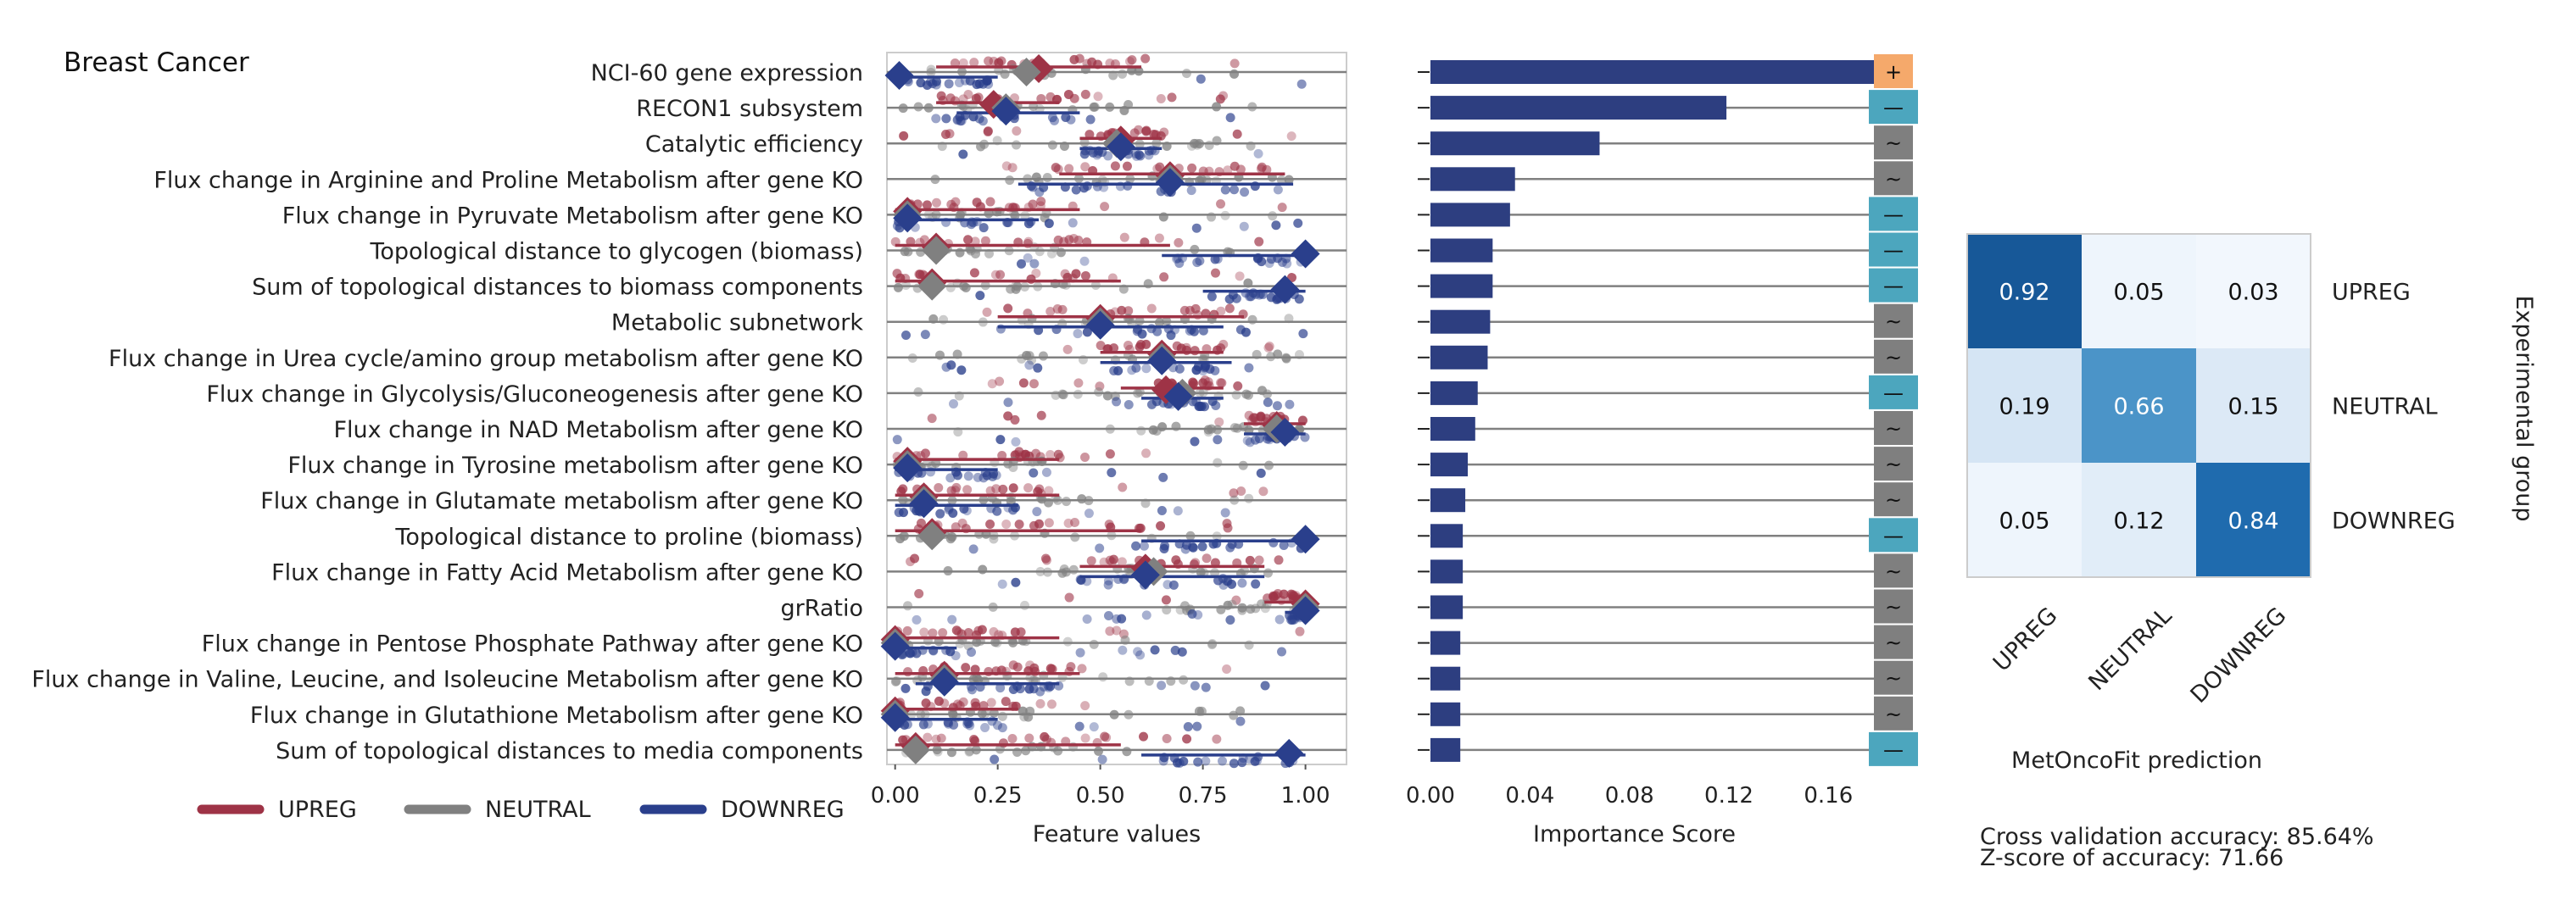 The height and width of the screenshot is (917, 2576). Describe the element at coordinates (1100, 796) in the screenshot. I see `feature-axis-tick-label: 0.50` at that location.